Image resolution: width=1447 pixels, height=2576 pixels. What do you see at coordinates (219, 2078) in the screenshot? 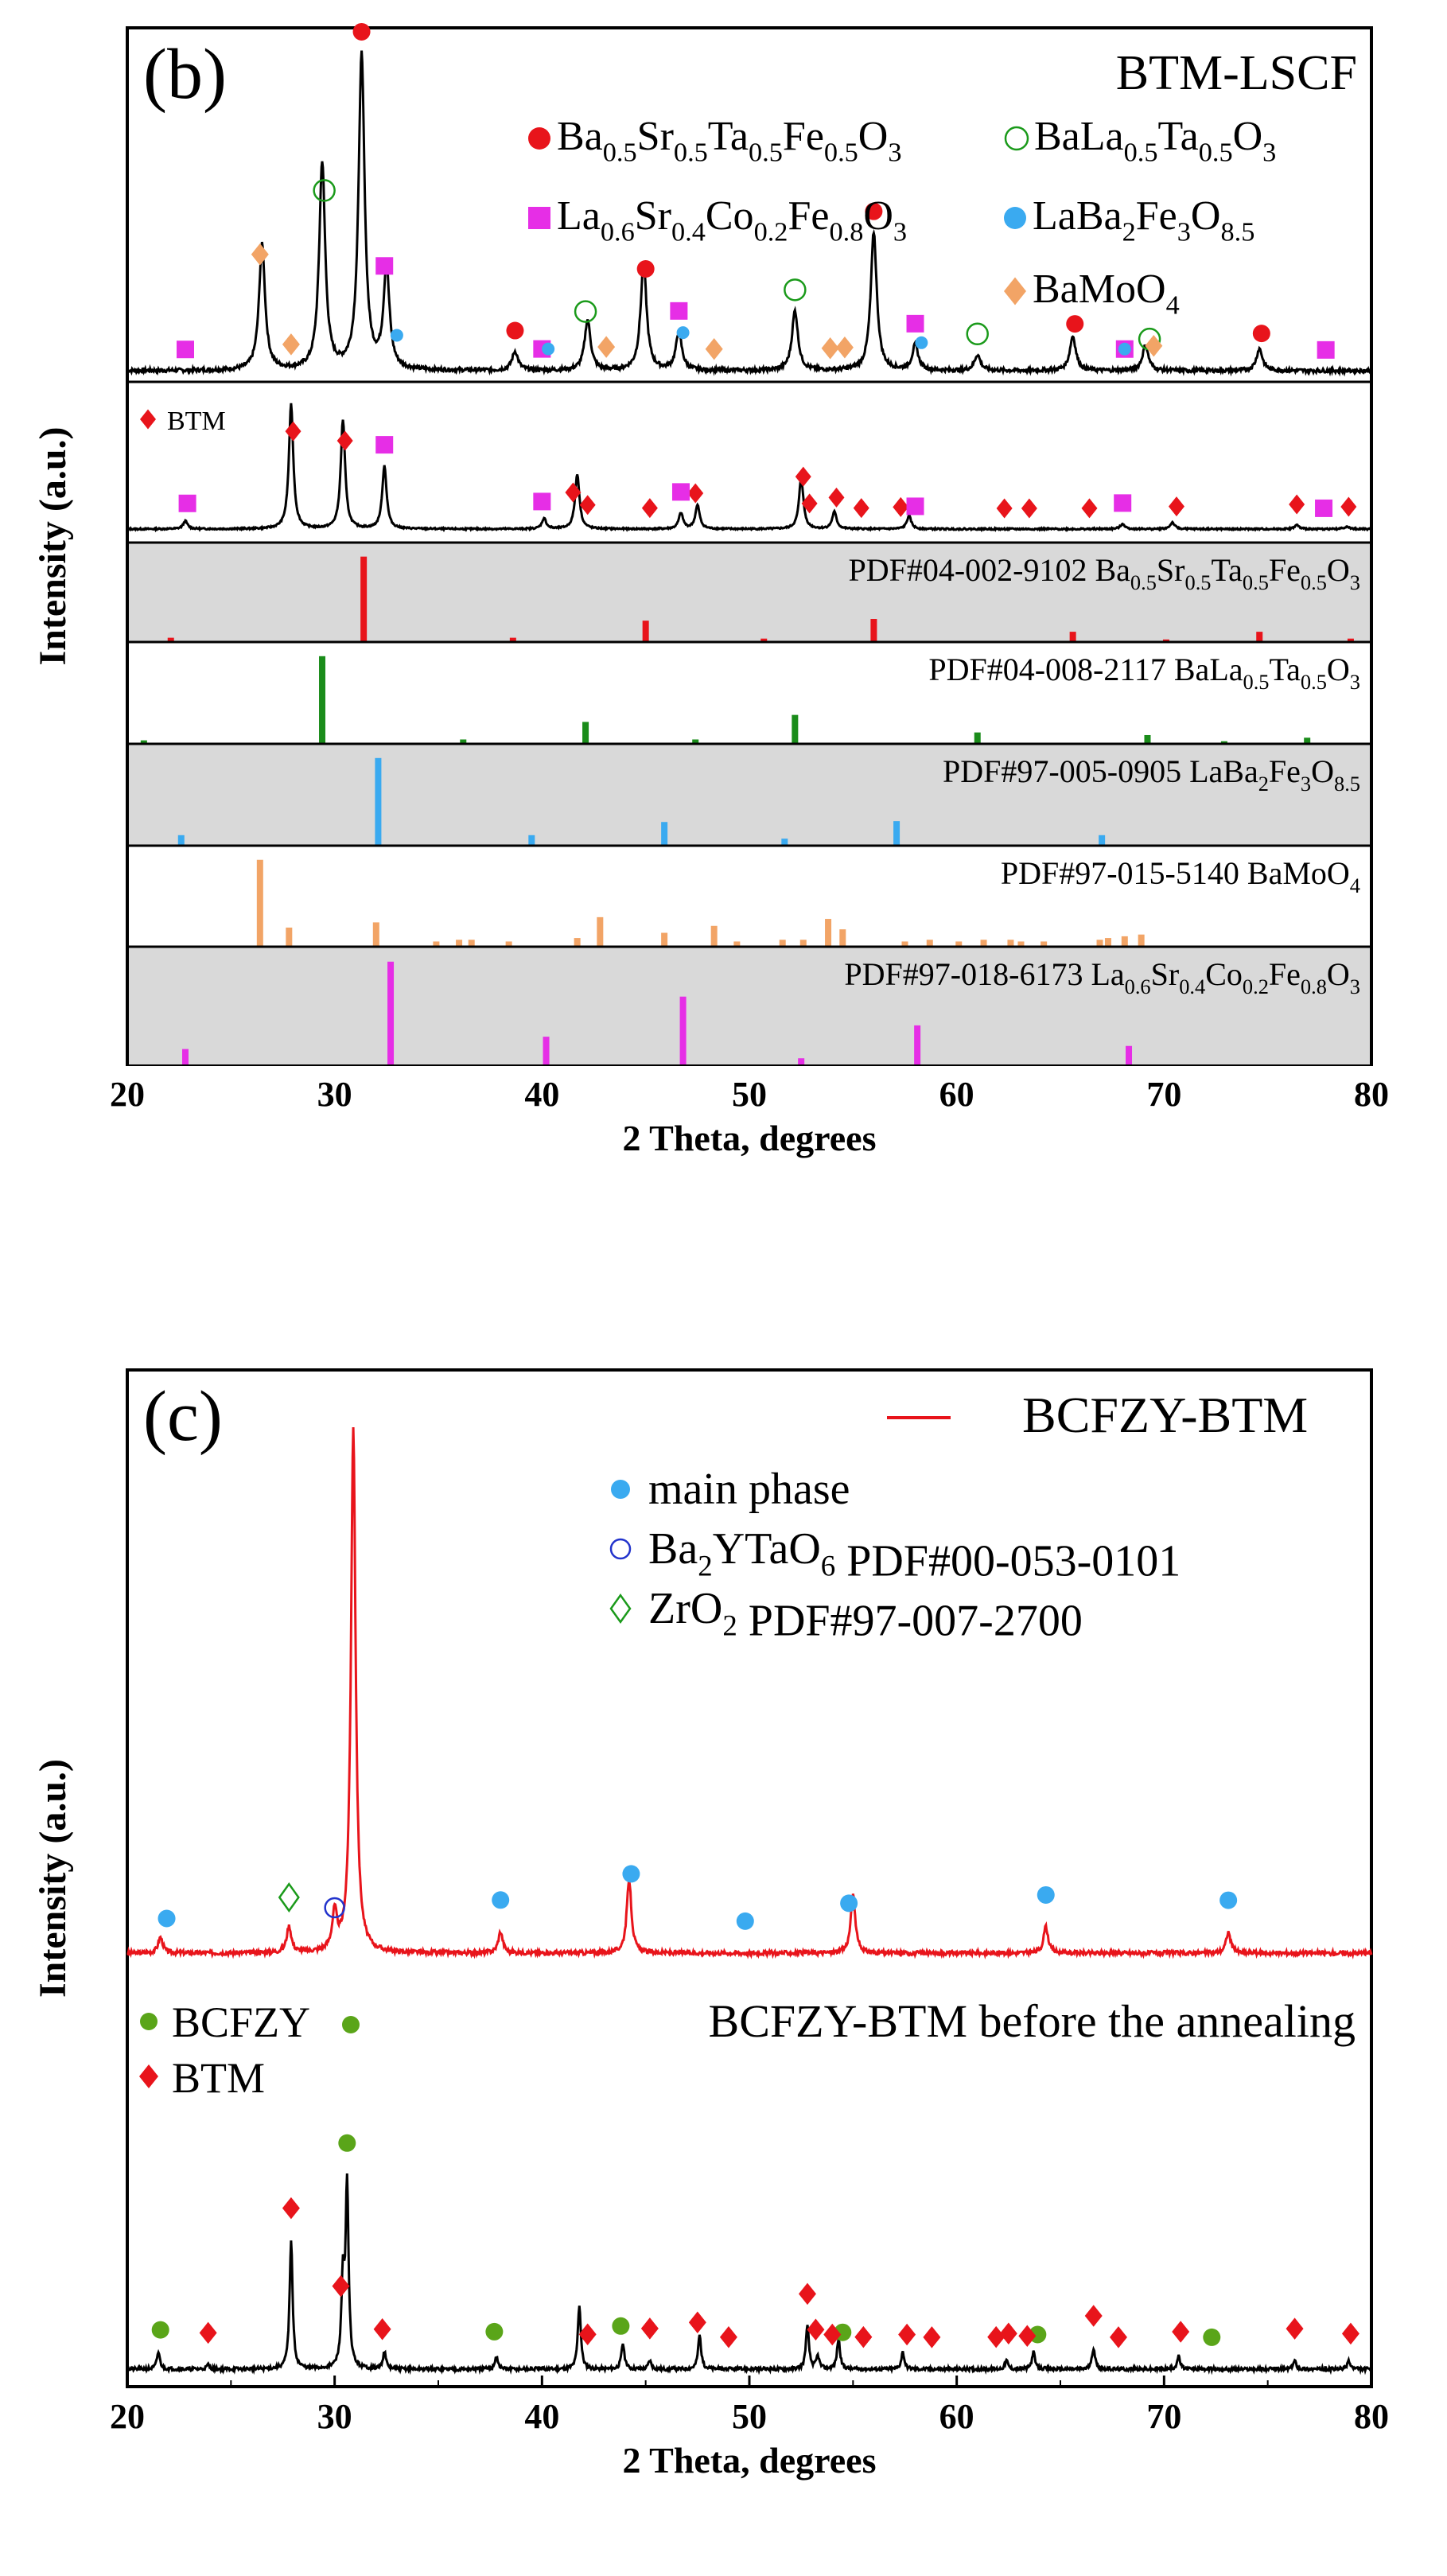
I see `annotation-label: BTM` at bounding box center [219, 2078].